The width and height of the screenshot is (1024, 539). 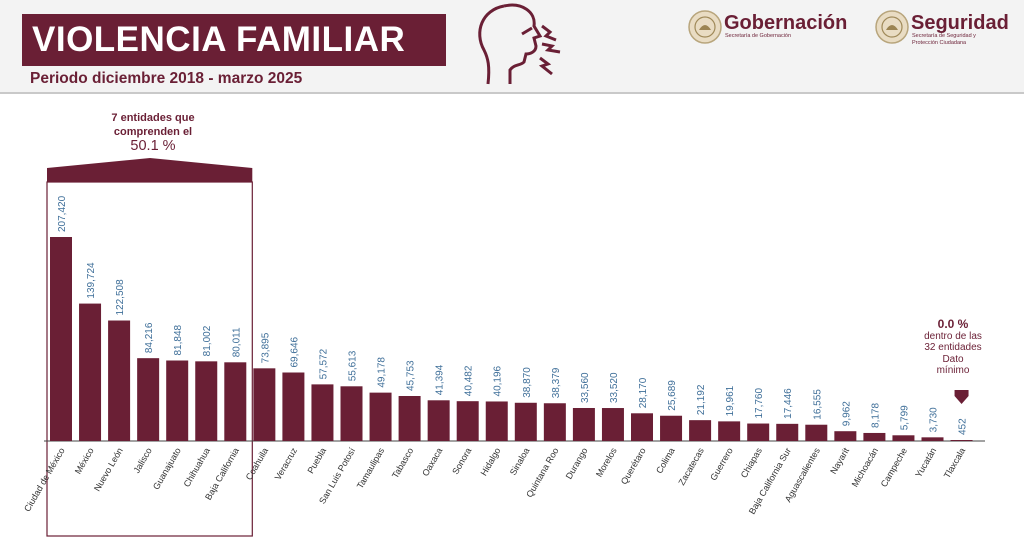 What do you see at coordinates (875, 414) in the screenshot?
I see `value-label-28: 8,178` at bounding box center [875, 414].